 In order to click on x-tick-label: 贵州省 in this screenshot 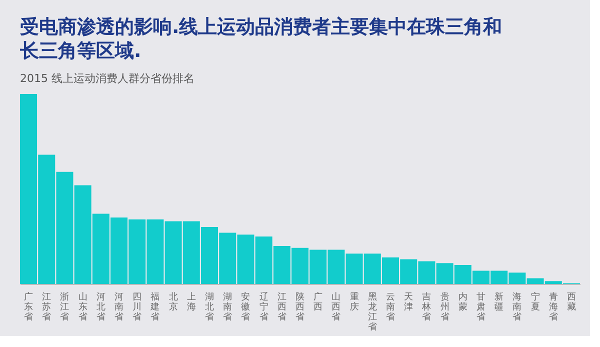, I will do `click(445, 307)`.